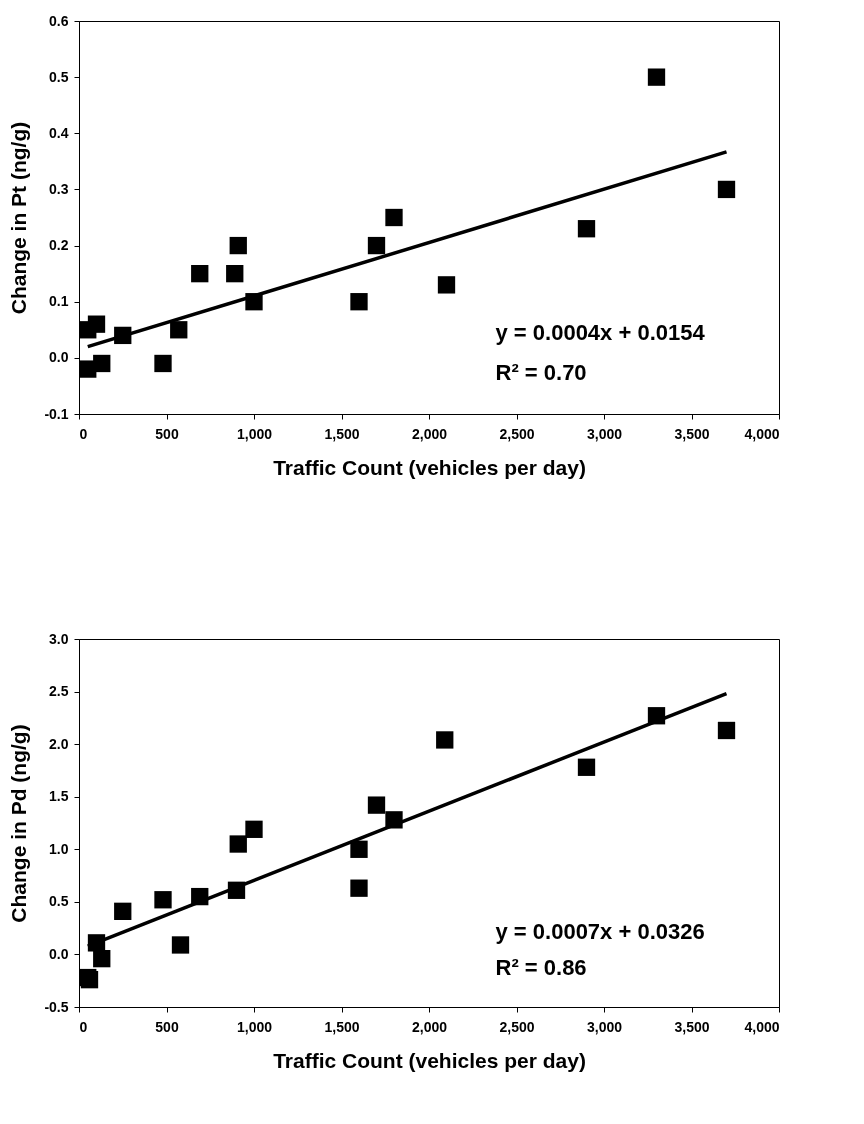  Describe the element at coordinates (59, 796) in the screenshot. I see `y-tick-label: 1.5` at that location.